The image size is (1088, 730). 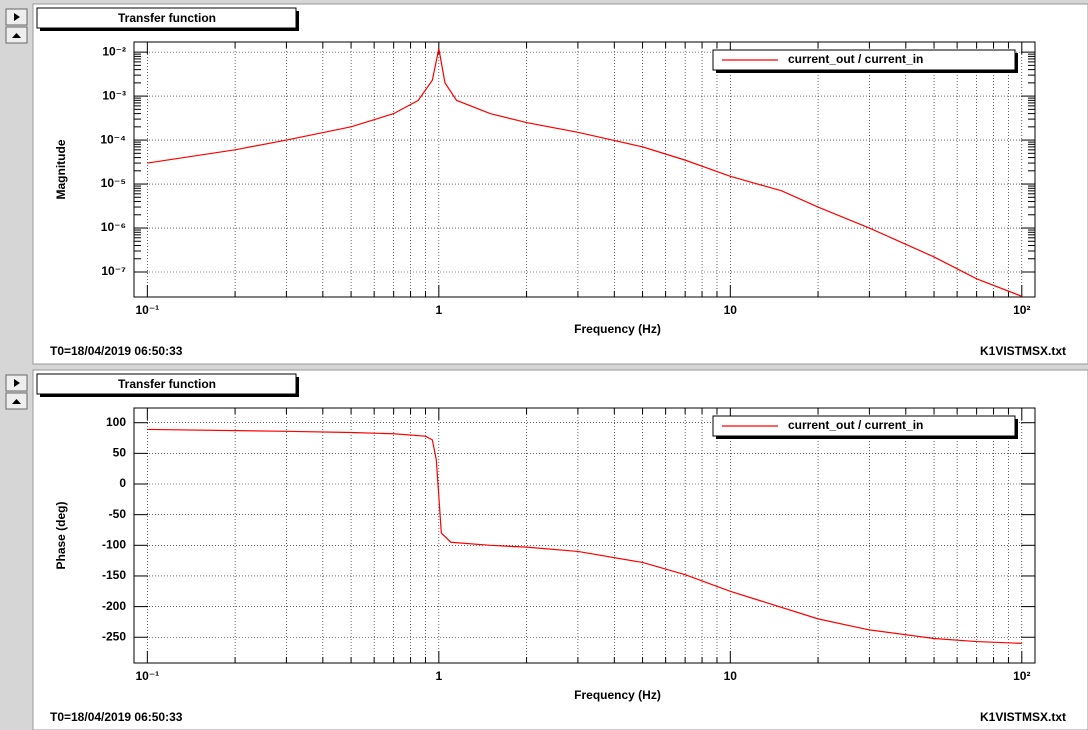 What do you see at coordinates (114, 95) in the screenshot?
I see `y-tick-label: 10⁻³` at bounding box center [114, 95].